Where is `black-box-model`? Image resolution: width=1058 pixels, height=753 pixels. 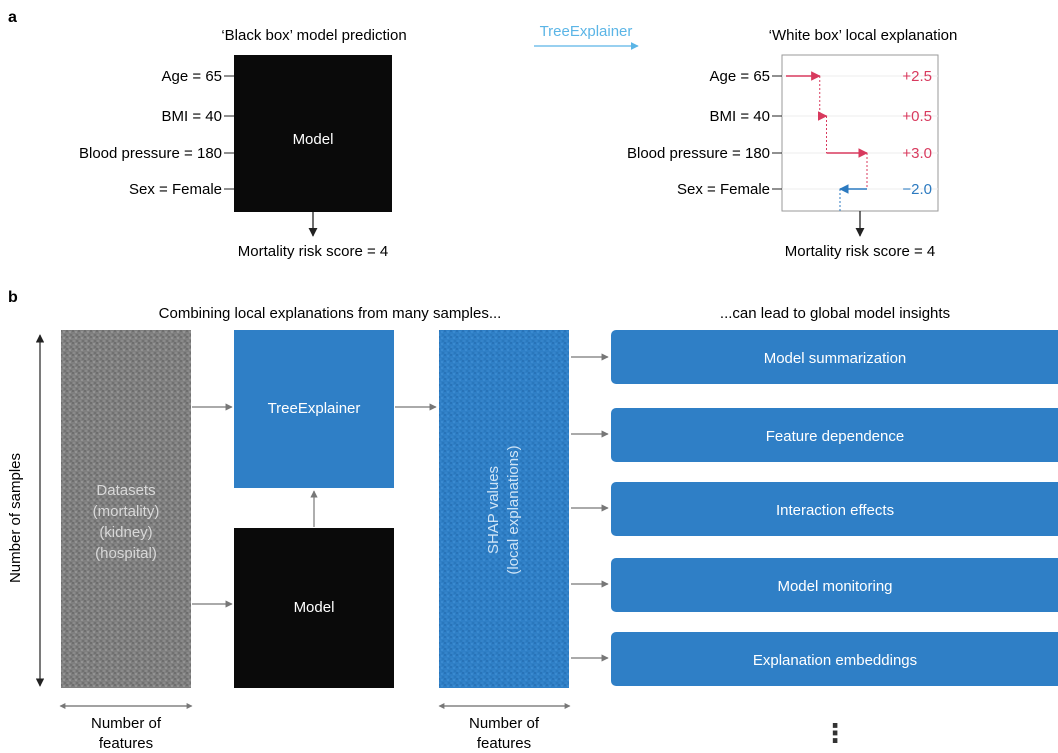 black-box-model is located at coordinates (313, 133).